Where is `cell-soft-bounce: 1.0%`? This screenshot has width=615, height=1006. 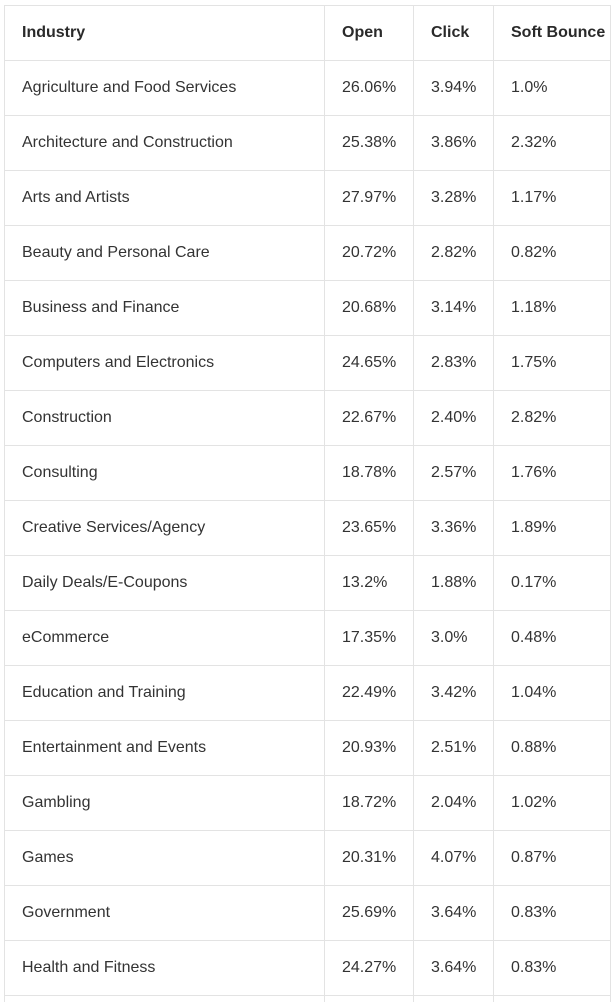 cell-soft-bounce: 1.0% is located at coordinates (552, 88).